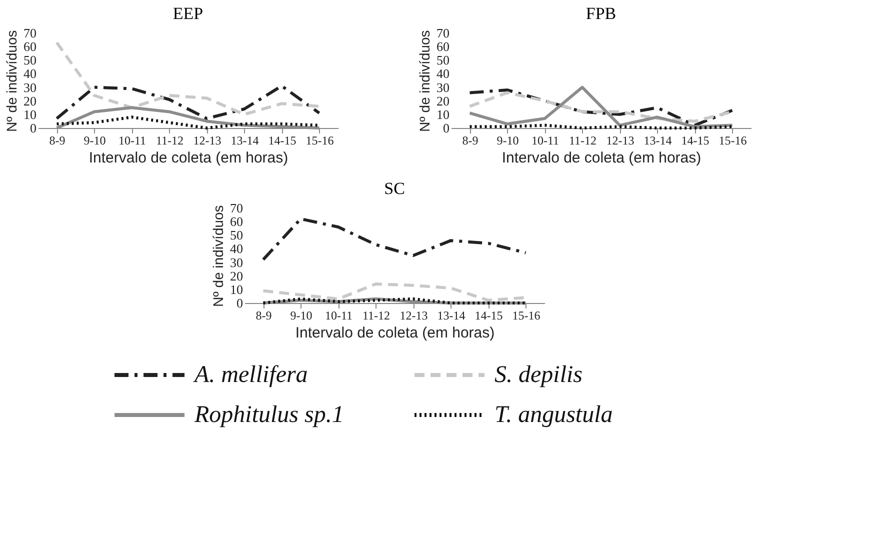 The image size is (895, 556). What do you see at coordinates (250, 375) in the screenshot?
I see `legend-label: A. mellifera` at bounding box center [250, 375].